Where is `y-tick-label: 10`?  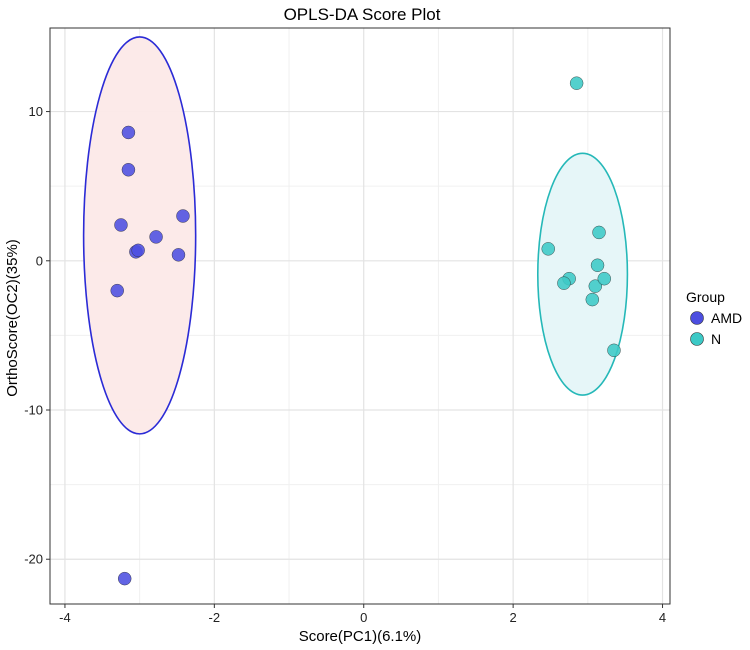 y-tick-label: 10 is located at coordinates (36, 111).